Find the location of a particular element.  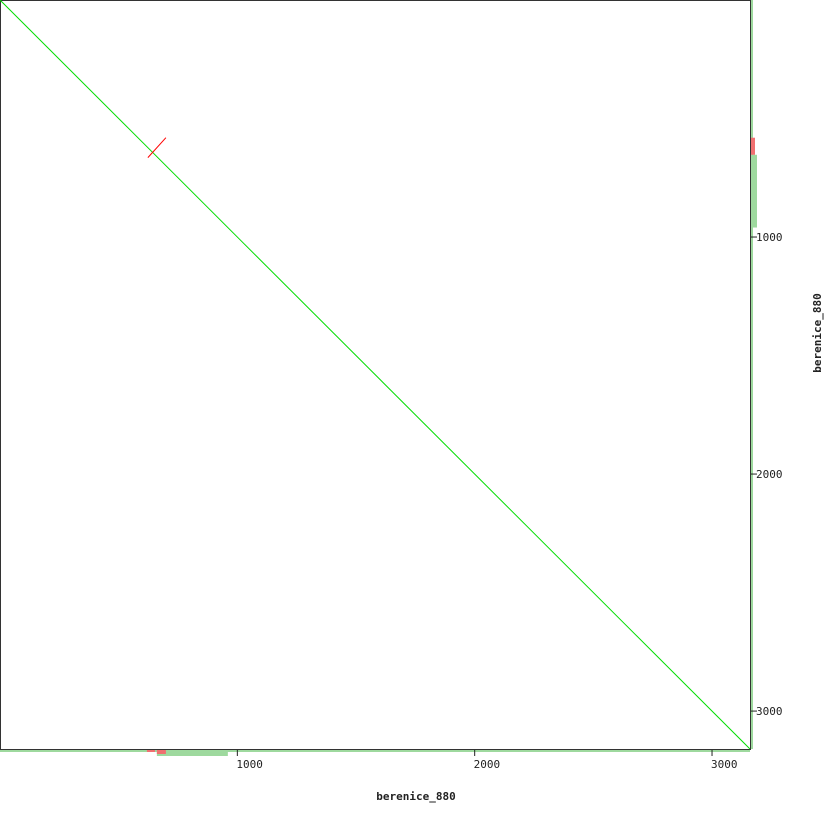

y-tick-label: 3000 is located at coordinates (769, 711).